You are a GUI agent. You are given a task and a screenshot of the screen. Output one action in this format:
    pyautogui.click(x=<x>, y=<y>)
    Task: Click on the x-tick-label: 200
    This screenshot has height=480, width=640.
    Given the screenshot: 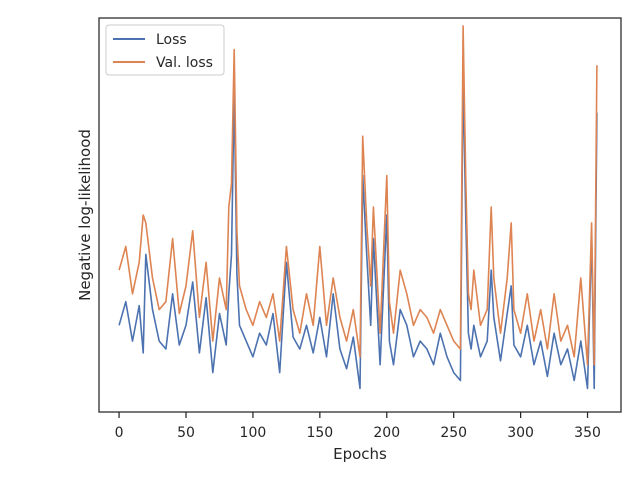 What is the action you would take?
    pyautogui.click(x=386, y=433)
    